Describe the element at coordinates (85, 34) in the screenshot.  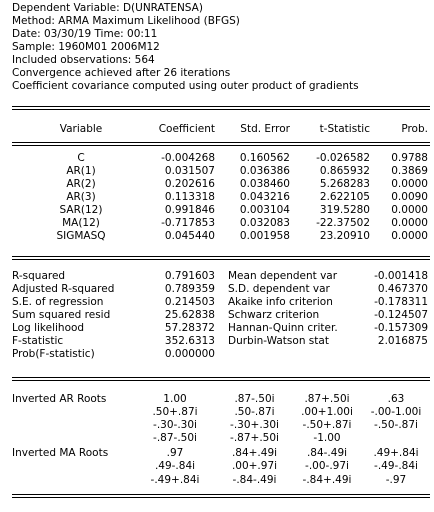
I see `header-date-time: Date: 03/30/19 Time: 00:11` at that location.